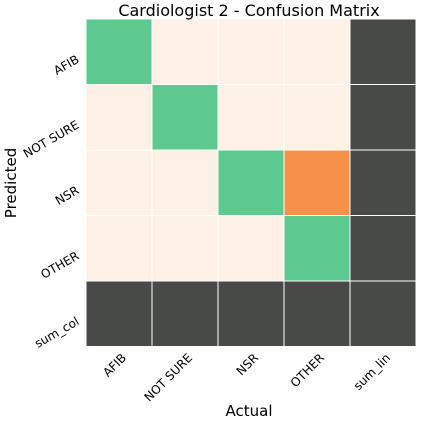 This screenshot has width=423, height=422. I want to click on x-tick-label: NOT SURE, so click(168, 378).